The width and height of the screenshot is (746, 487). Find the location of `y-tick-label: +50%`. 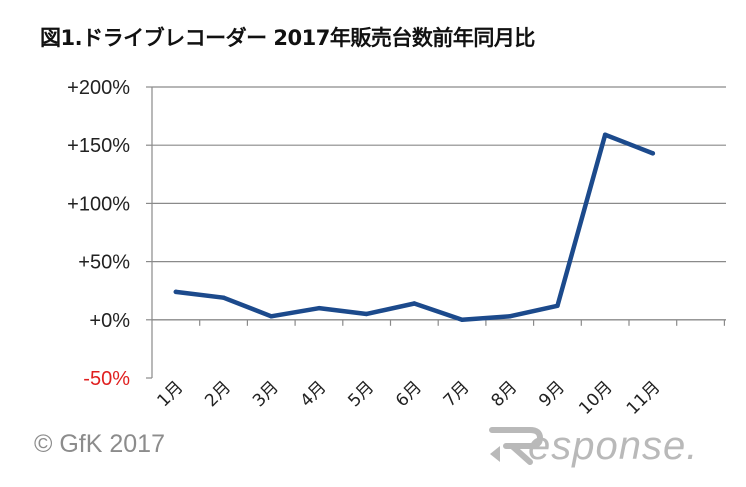

y-tick-label: +50% is located at coordinates (104, 263).